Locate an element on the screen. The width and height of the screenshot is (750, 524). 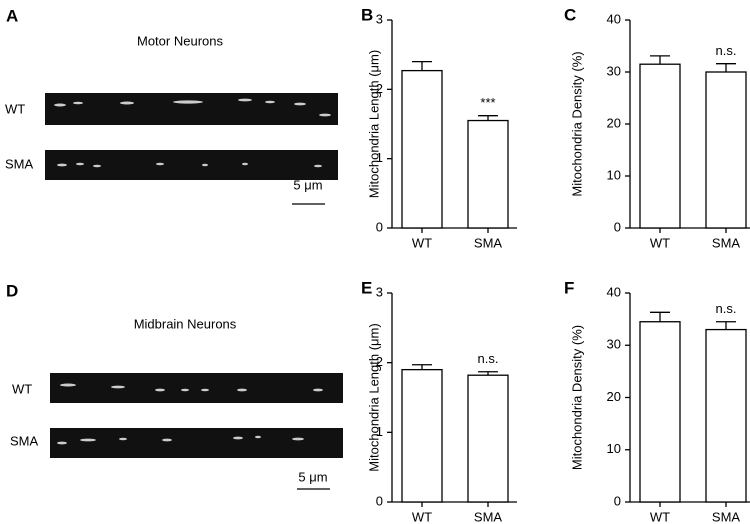
panel-title: Motor Neurons is located at coordinates (180, 40).